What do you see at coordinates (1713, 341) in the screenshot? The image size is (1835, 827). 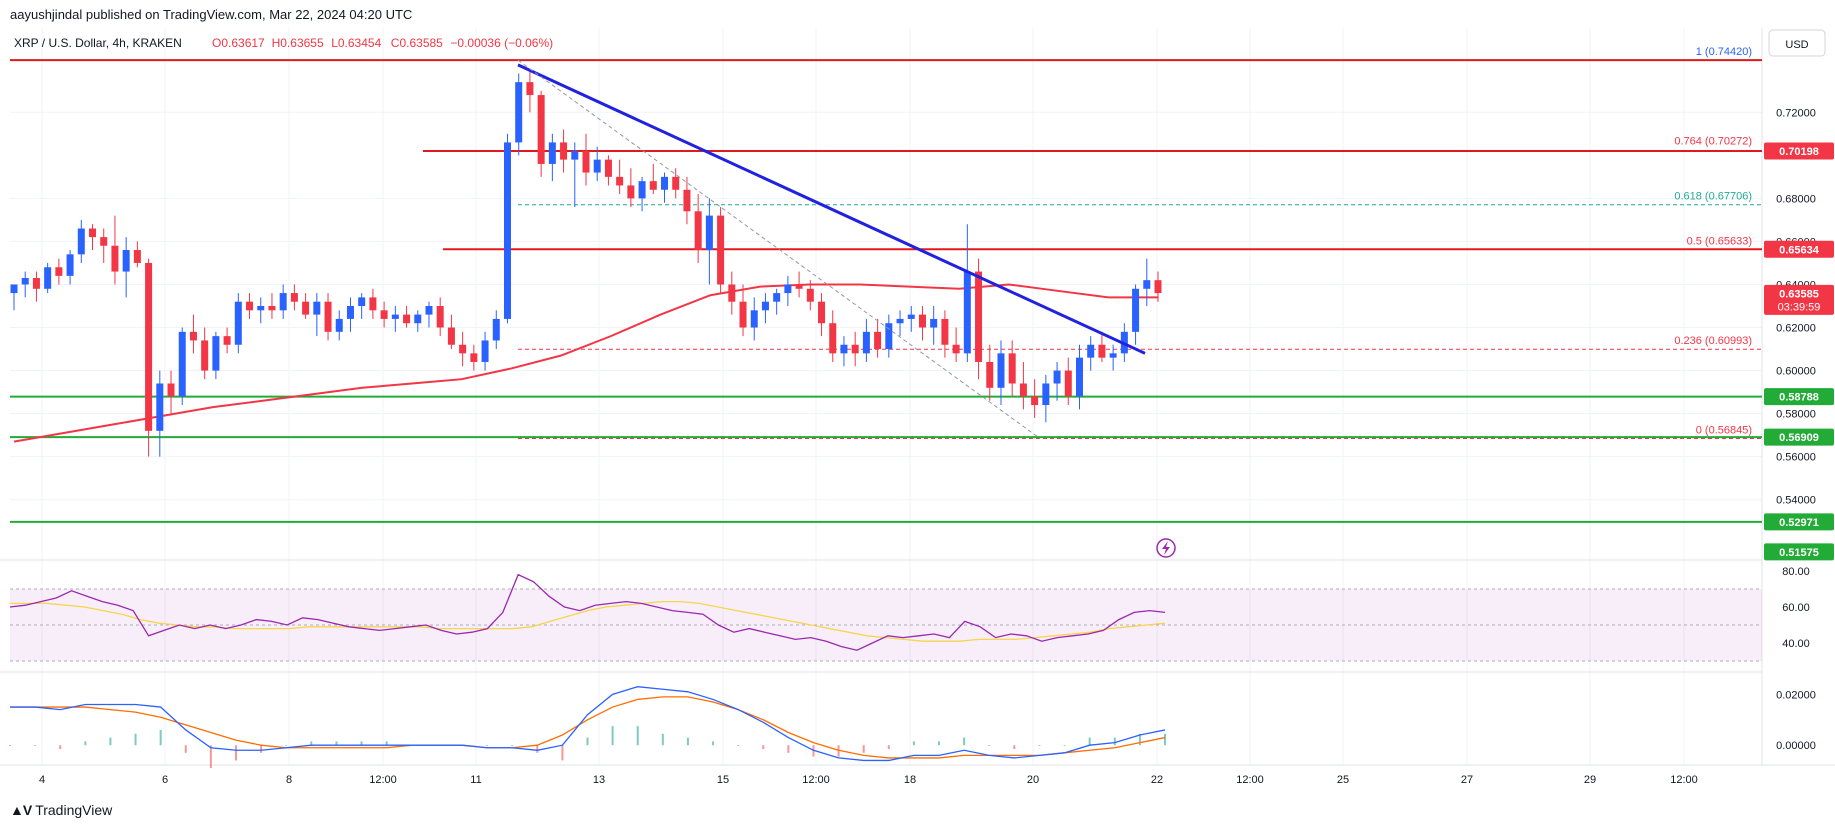 I see `fib-level-label: 0.236 (0.60993)` at bounding box center [1713, 341].